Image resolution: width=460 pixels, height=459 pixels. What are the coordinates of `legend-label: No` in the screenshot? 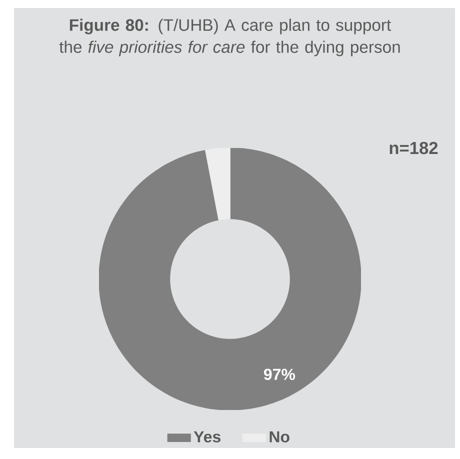 It's located at (280, 436).